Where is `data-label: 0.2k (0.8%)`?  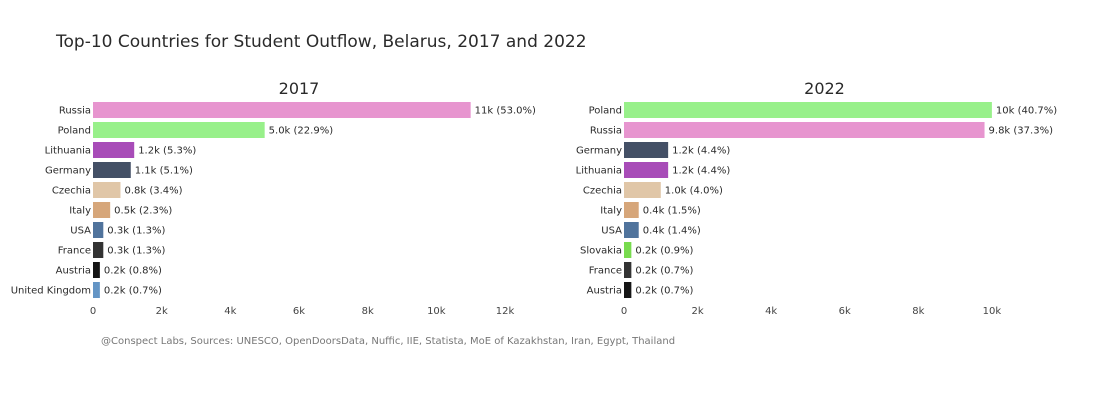 data-label: 0.2k (0.8%) is located at coordinates (133, 271).